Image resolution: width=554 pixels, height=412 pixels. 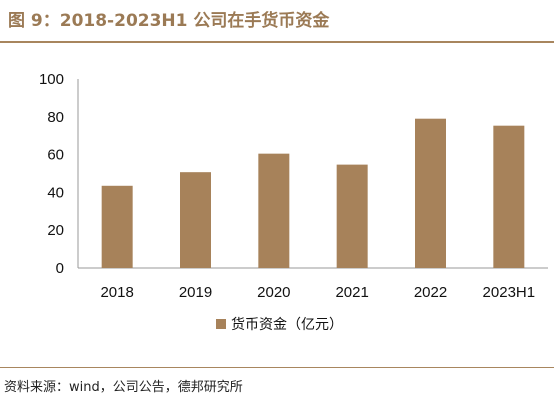 What do you see at coordinates (430, 193) in the screenshot?
I see `bar-2022` at bounding box center [430, 193].